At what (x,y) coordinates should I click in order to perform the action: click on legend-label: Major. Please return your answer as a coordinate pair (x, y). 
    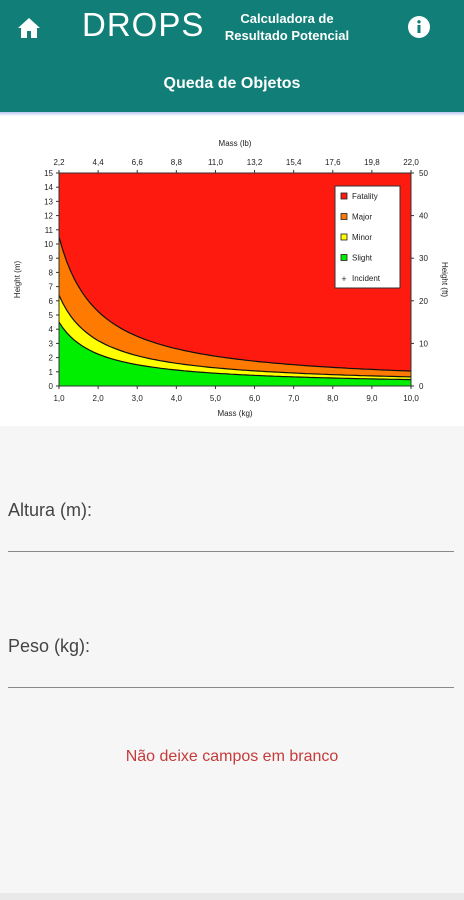
    Looking at the image, I should click on (362, 217).